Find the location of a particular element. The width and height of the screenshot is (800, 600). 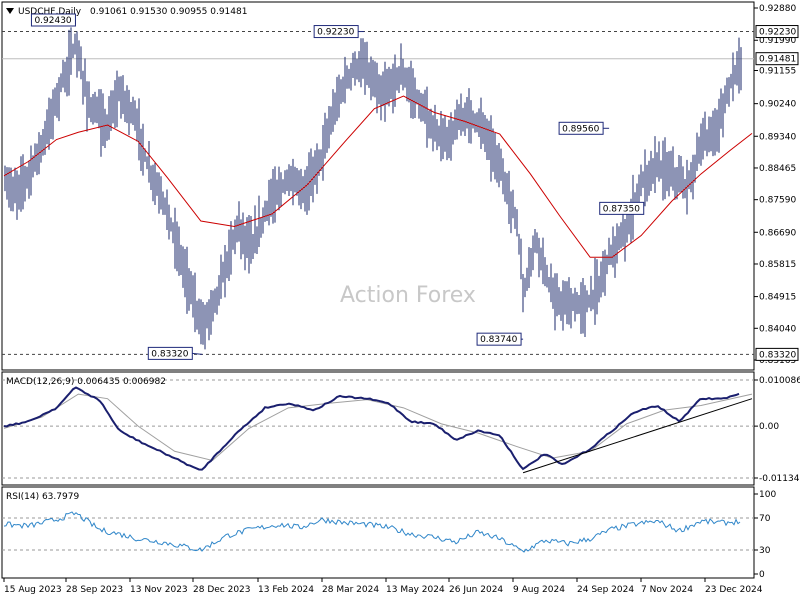

price-tick-label: 0.86690 is located at coordinates (777, 233).